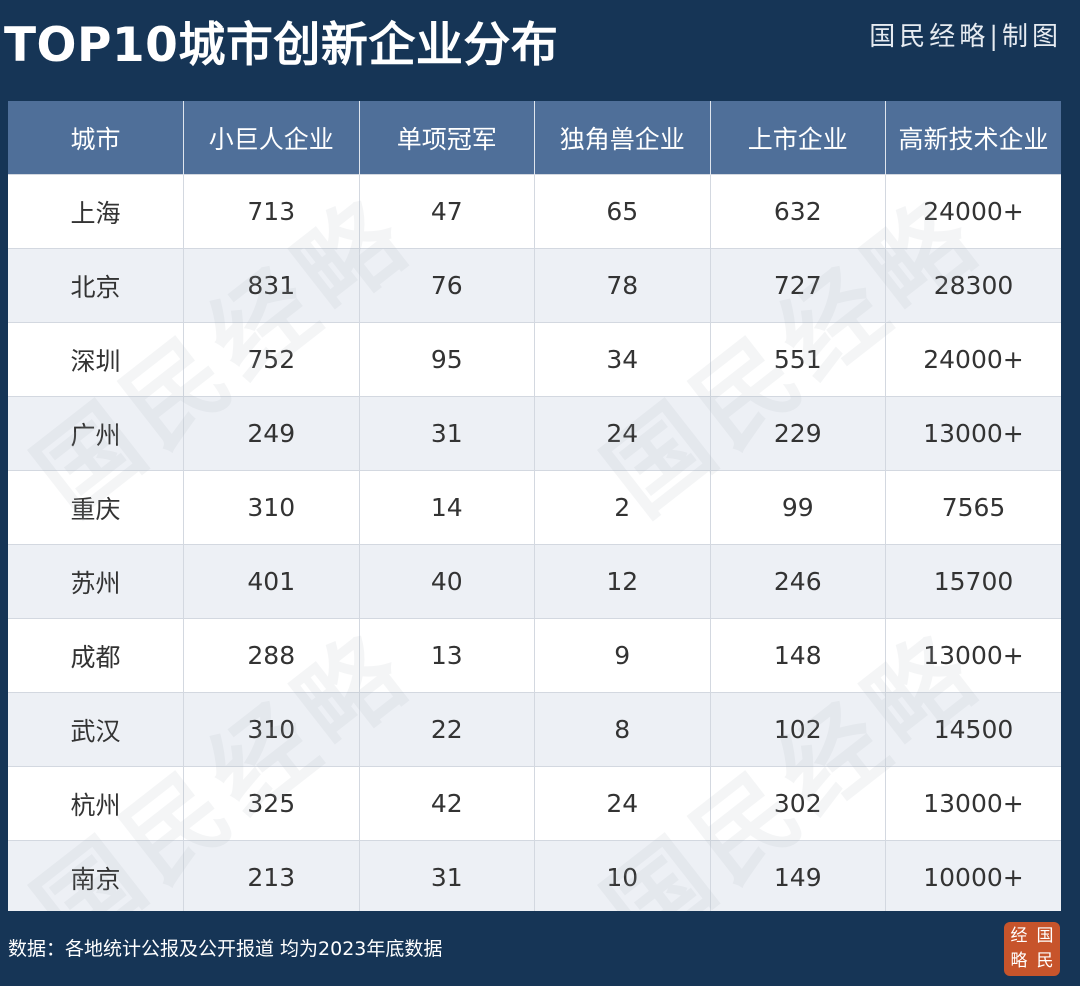 The width and height of the screenshot is (1080, 986). What do you see at coordinates (798, 359) in the screenshot?
I see `value-cell: 551` at bounding box center [798, 359].